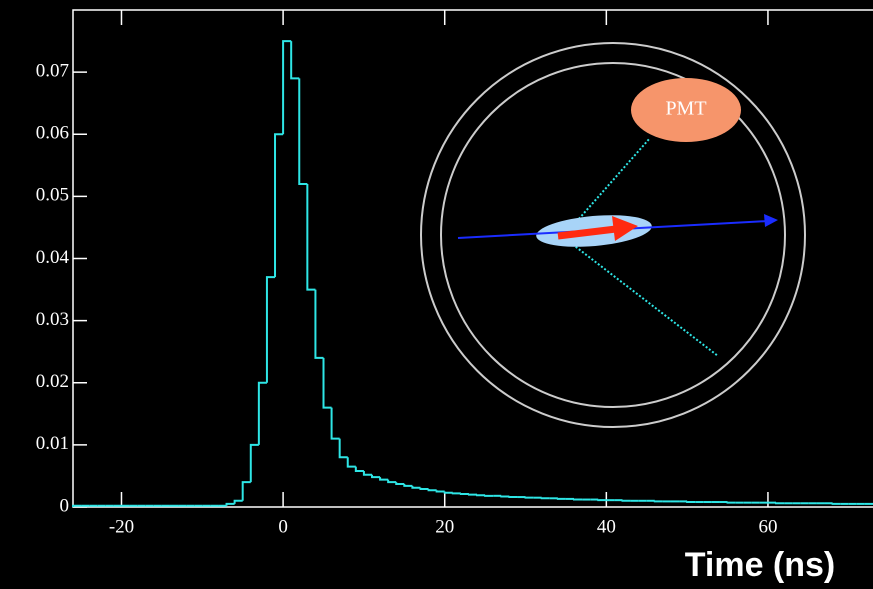 The width and height of the screenshot is (873, 589). Describe the element at coordinates (52, 319) in the screenshot. I see `y-tick-label: 0.03` at that location.